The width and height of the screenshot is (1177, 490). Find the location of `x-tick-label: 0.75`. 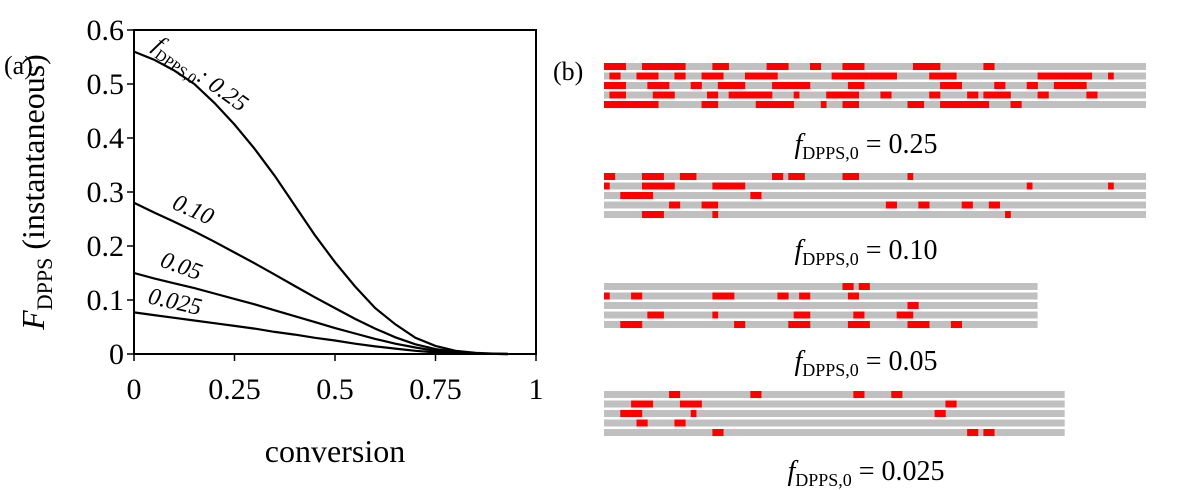

x-tick-label: 0.75 is located at coordinates (435, 389).